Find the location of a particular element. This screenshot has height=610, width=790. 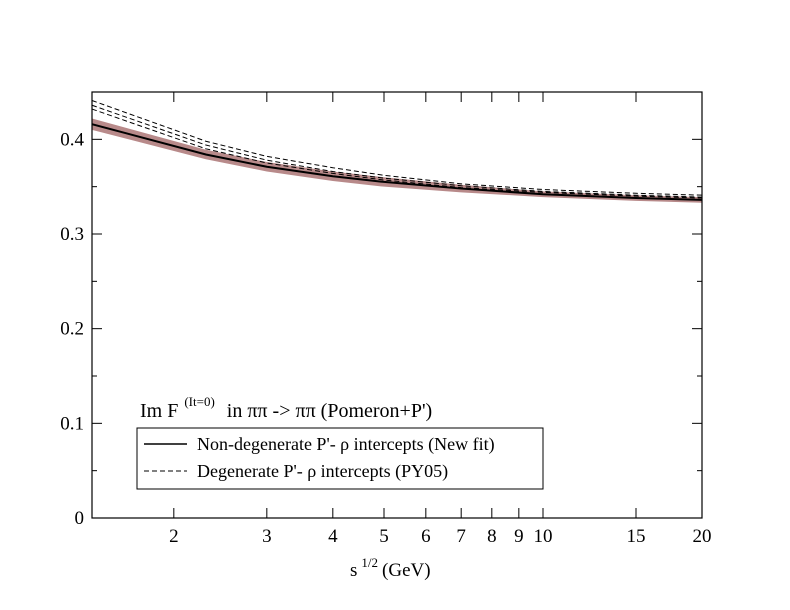

x-tick-label-6: 8 is located at coordinates (492, 536).